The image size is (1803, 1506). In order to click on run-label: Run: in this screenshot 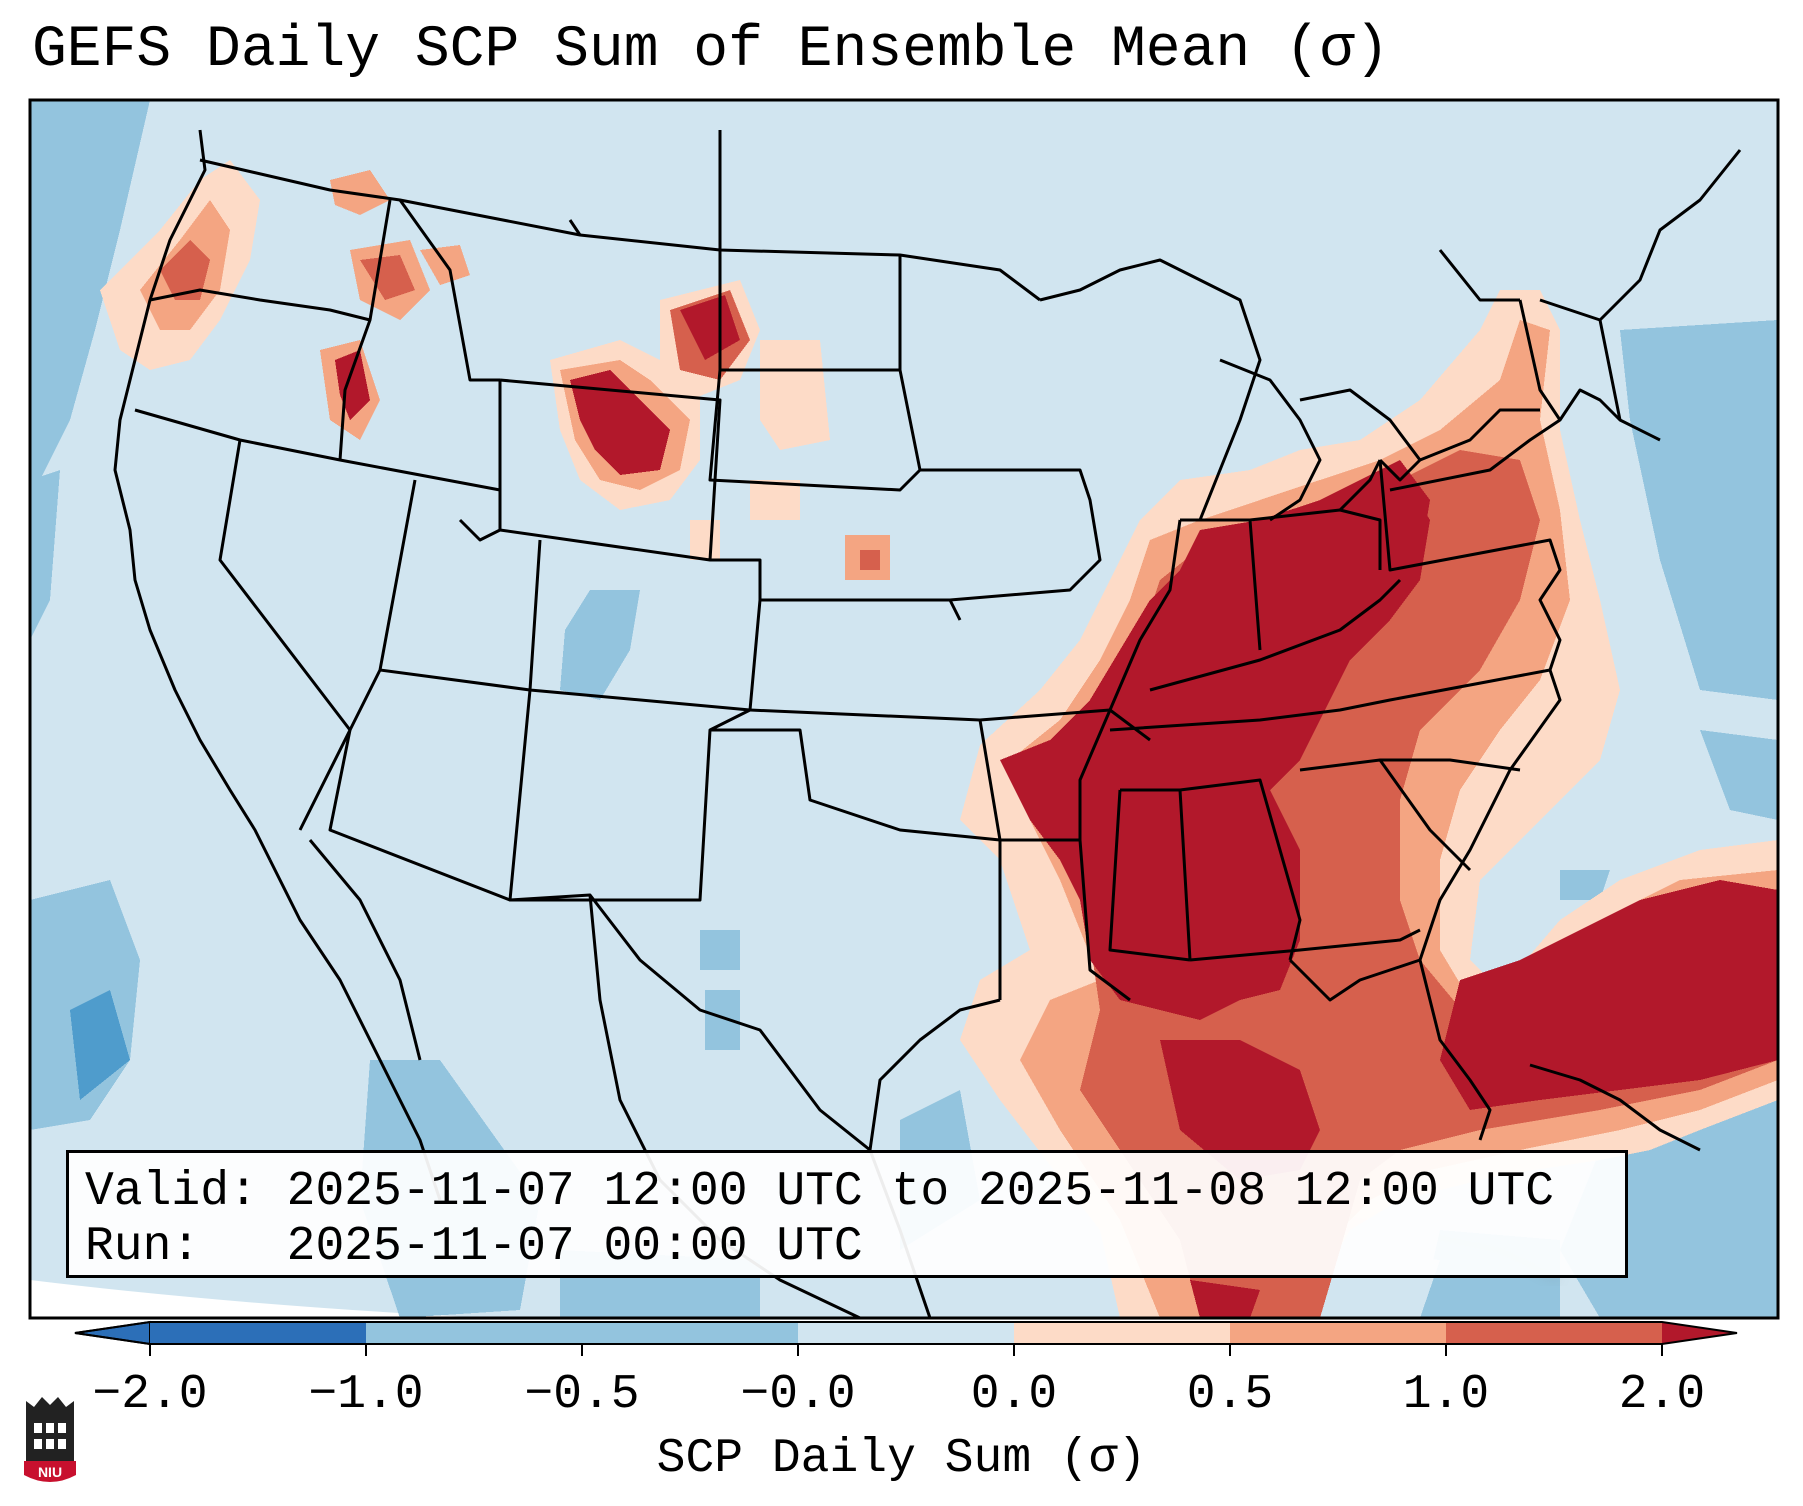, I will do `click(143, 1247)`.